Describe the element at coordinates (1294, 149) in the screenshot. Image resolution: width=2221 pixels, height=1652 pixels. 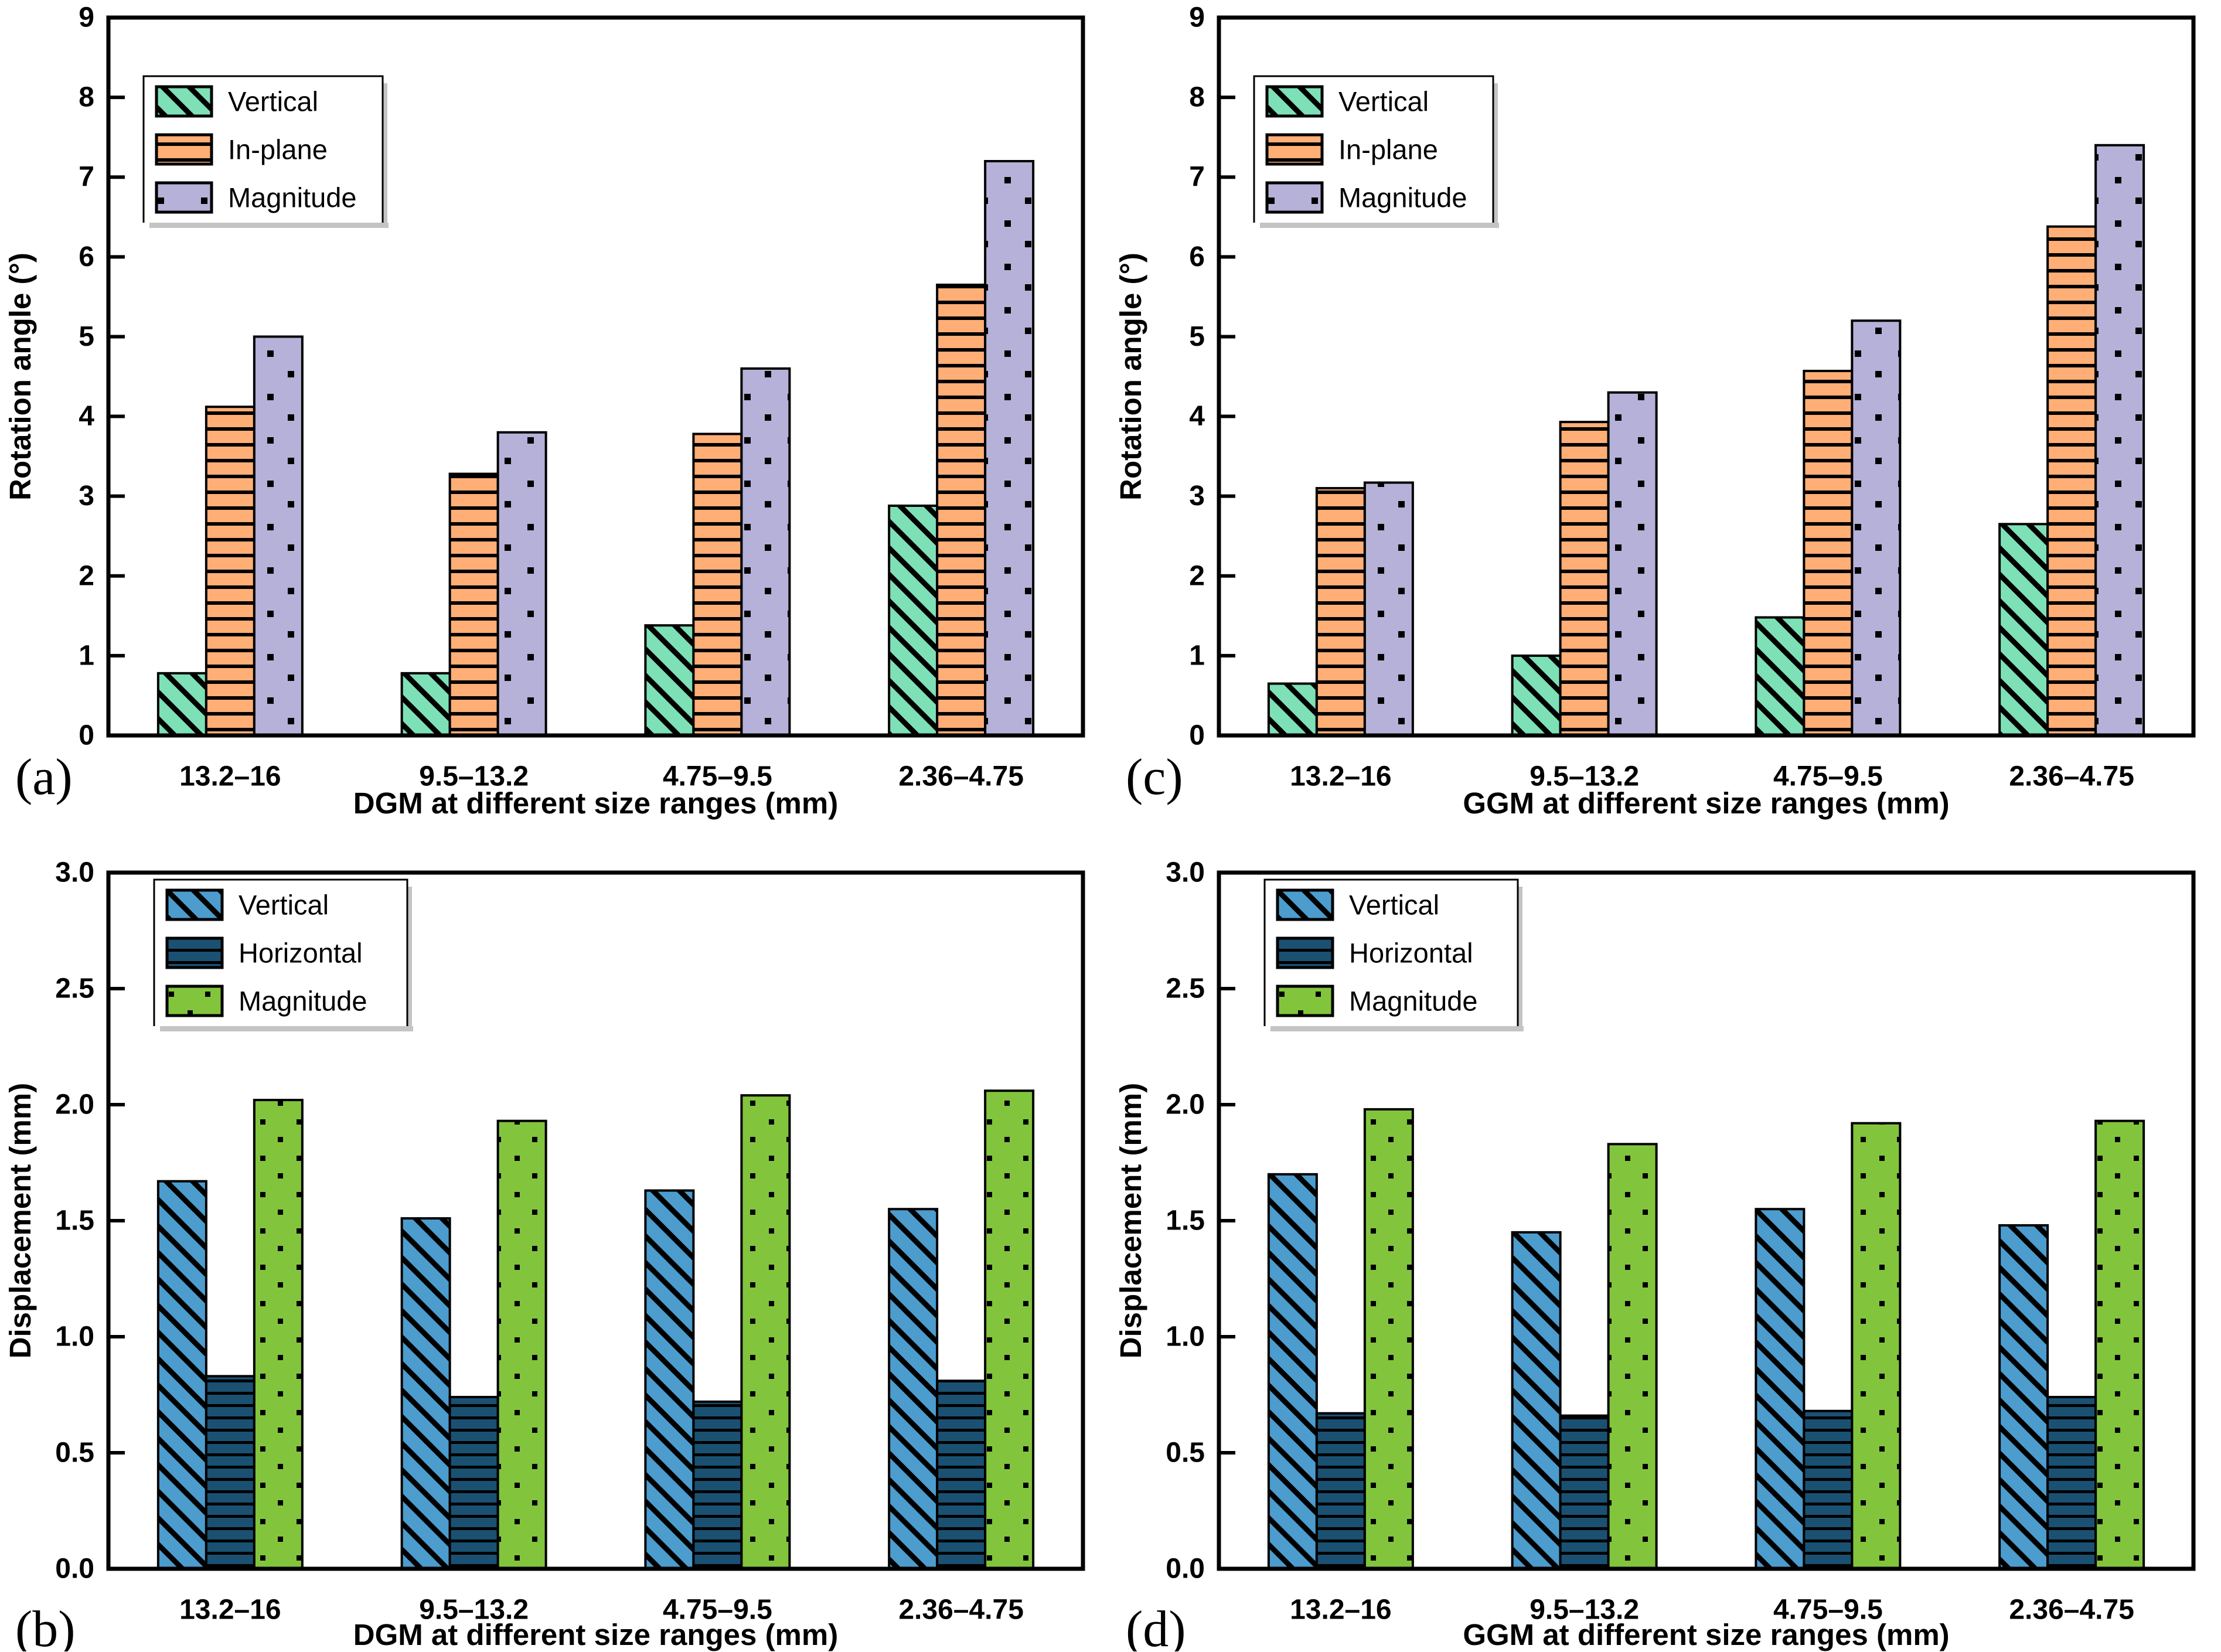
I see `legend-swatch-in-plane` at that location.